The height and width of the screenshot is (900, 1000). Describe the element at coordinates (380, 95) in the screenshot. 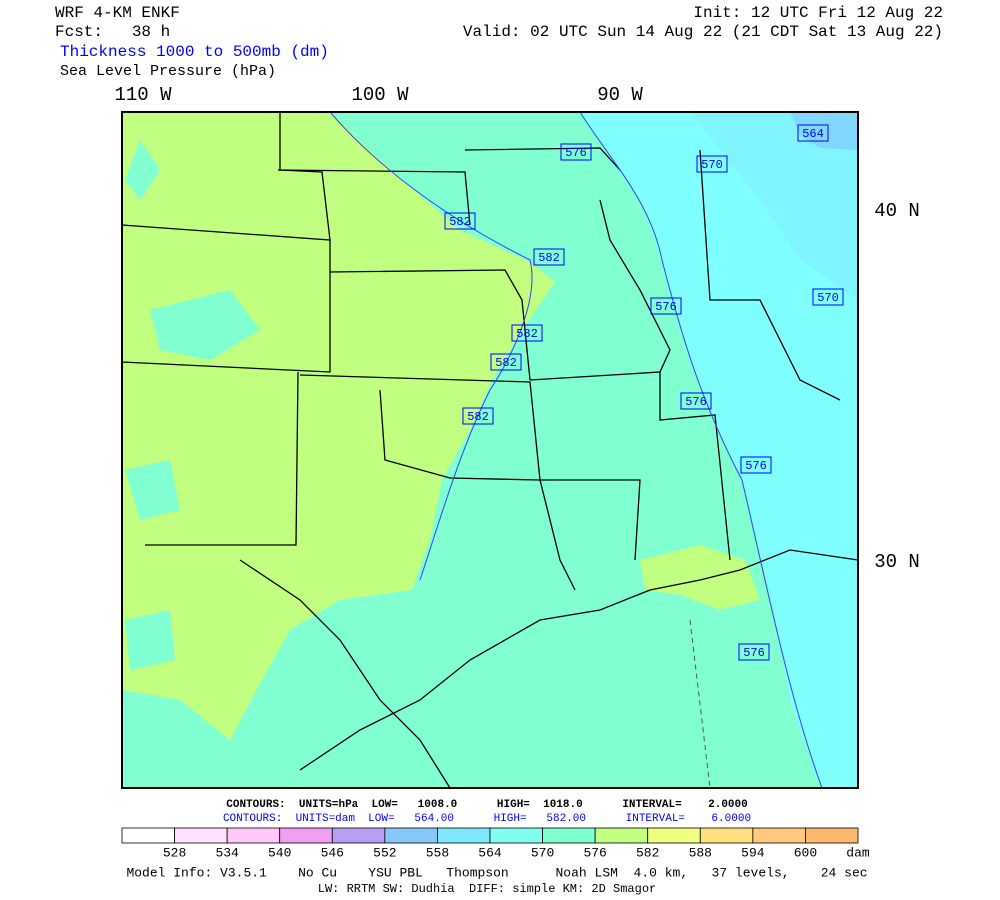

I see `longitude-label: 100 W` at that location.